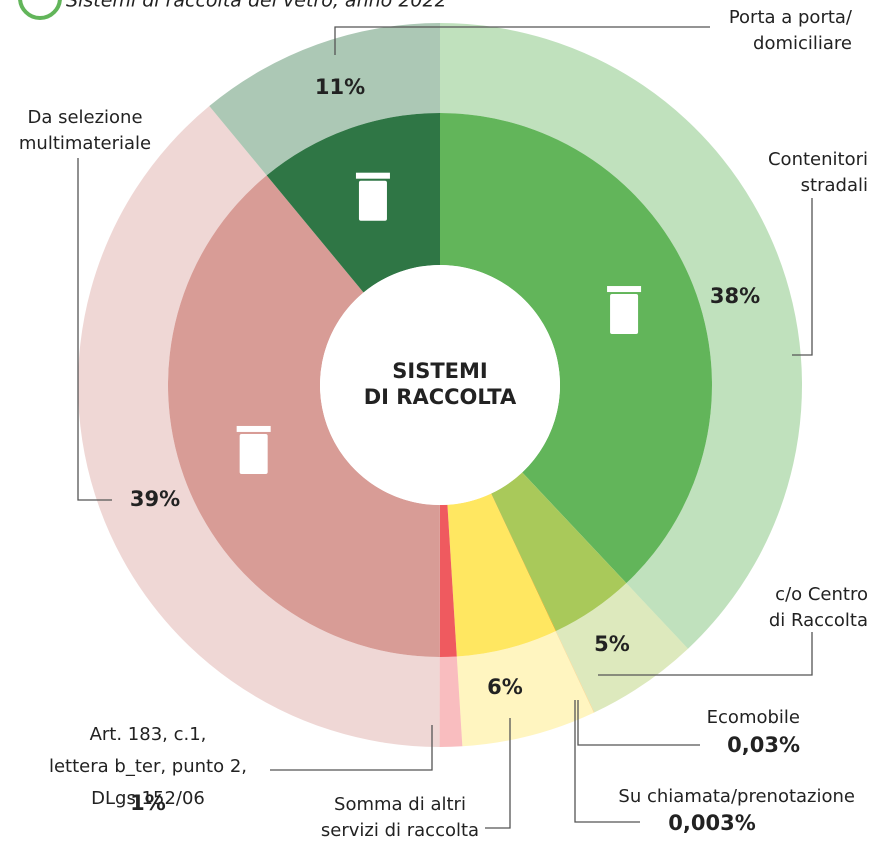 The height and width of the screenshot is (843, 885). What do you see at coordinates (439, 371) in the screenshot?
I see `center-label: SISTEMI` at bounding box center [439, 371].